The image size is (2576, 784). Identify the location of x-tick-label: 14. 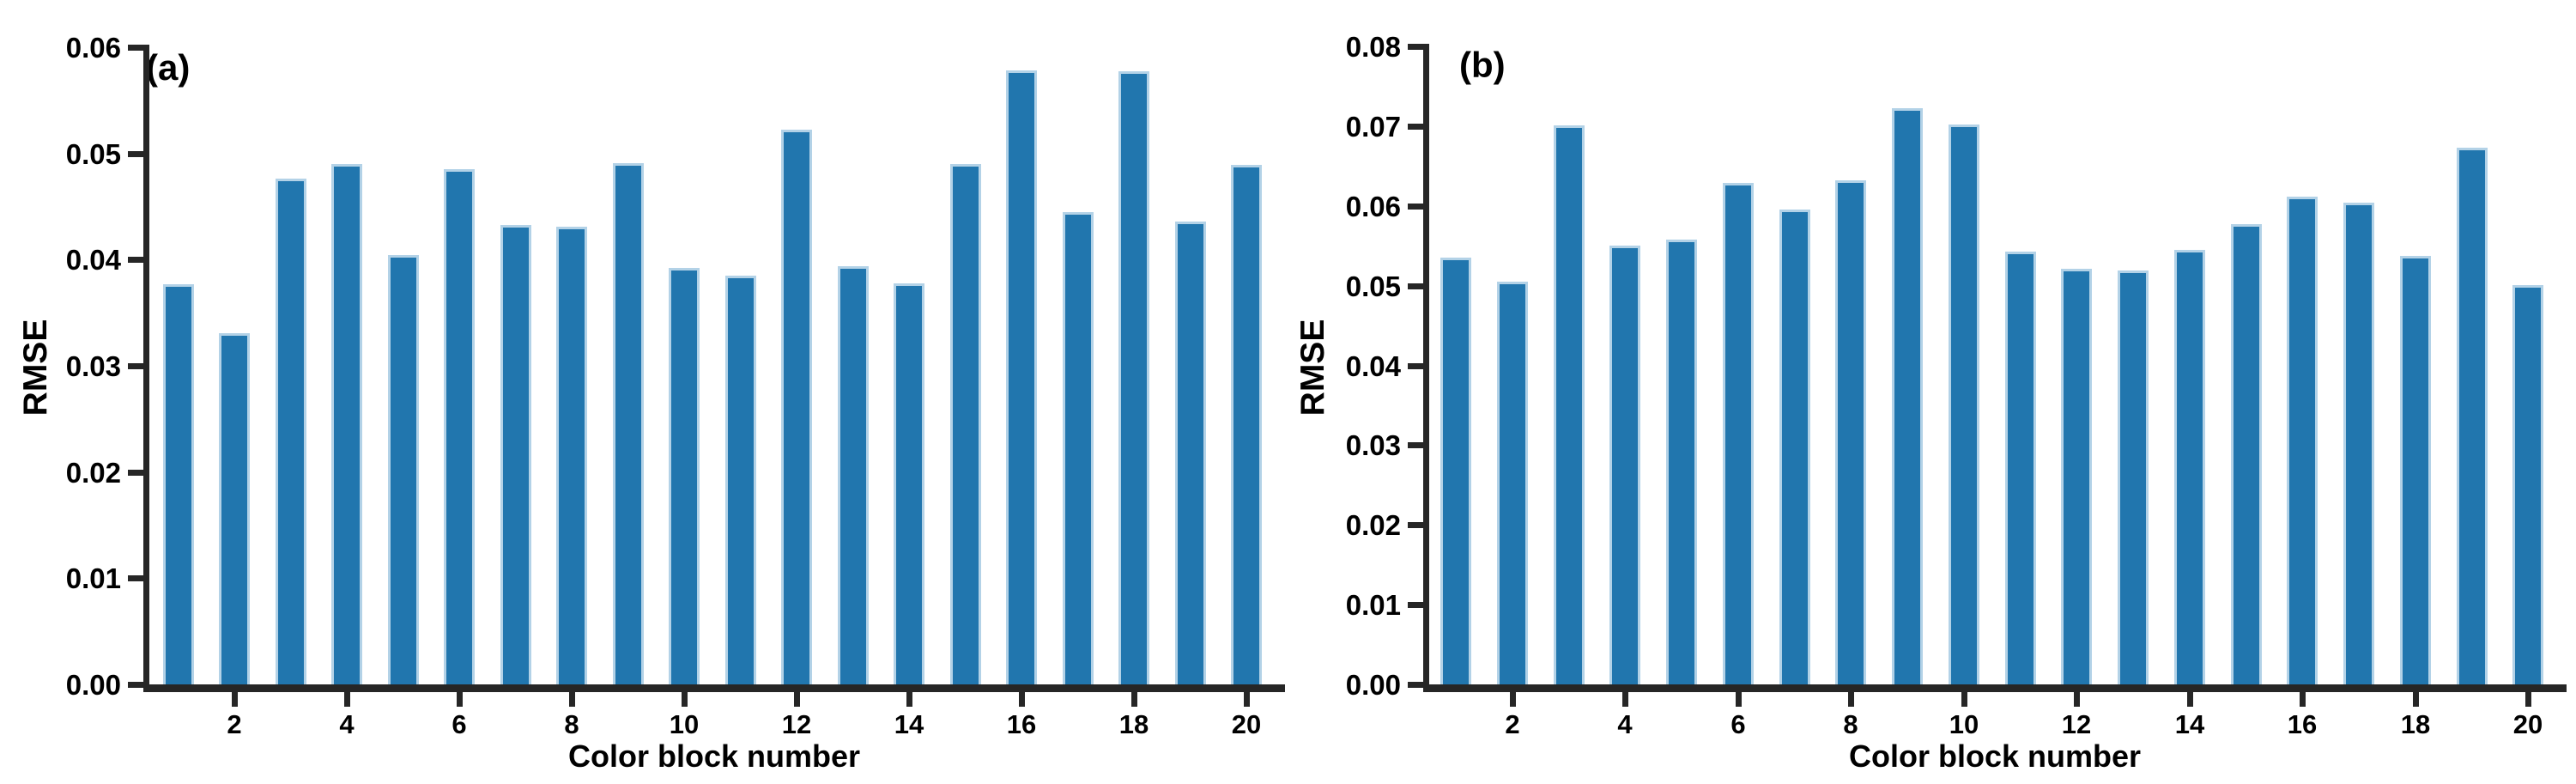
(909, 724).